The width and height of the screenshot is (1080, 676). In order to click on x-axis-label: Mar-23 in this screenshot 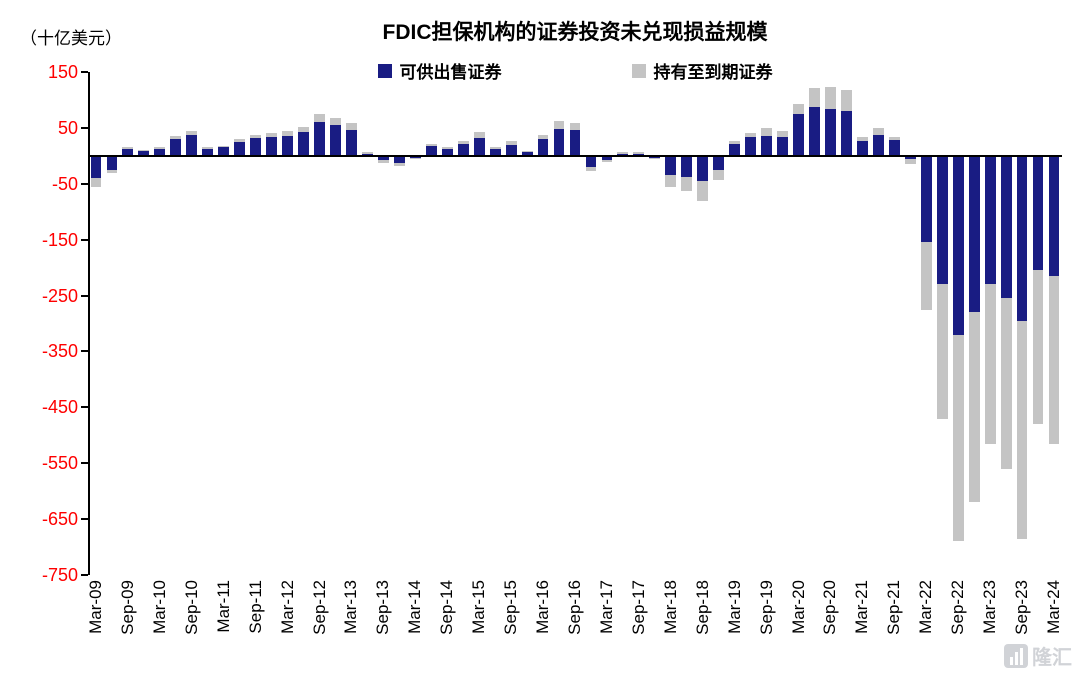, I will do `click(990, 607)`.